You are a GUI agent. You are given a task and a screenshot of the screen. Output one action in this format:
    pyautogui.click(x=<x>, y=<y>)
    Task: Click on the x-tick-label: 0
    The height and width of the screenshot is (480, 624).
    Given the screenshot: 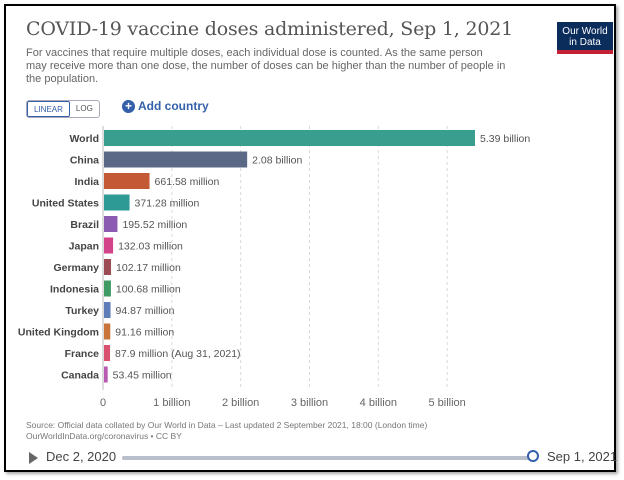 What is the action you would take?
    pyautogui.click(x=103, y=403)
    